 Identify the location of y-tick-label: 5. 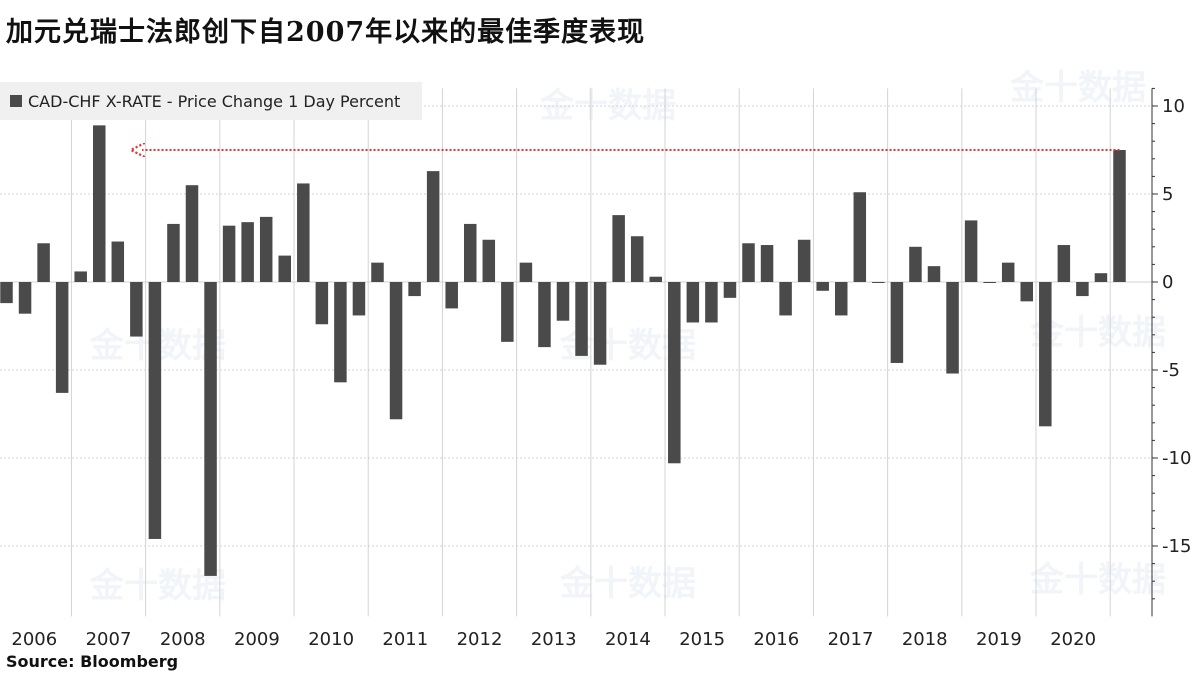
(1167, 194).